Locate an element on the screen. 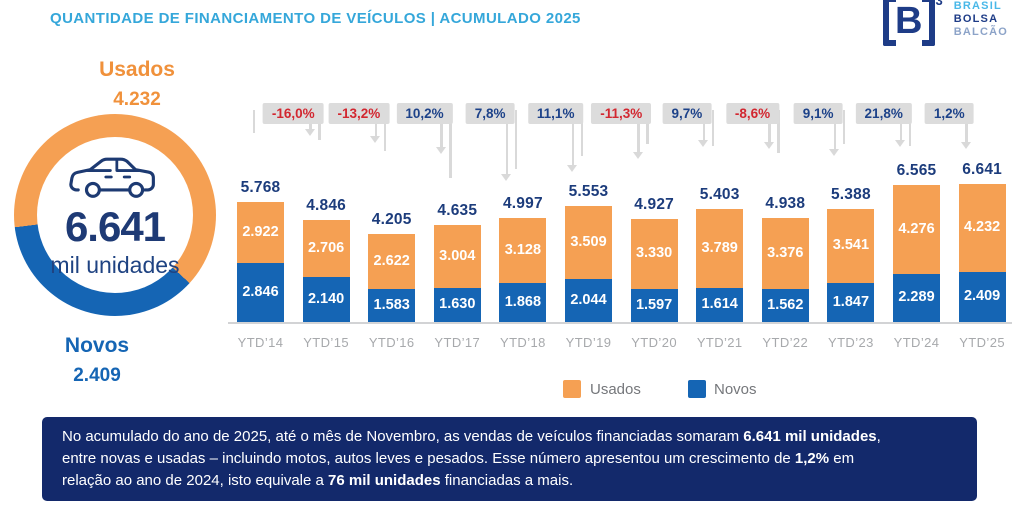 This screenshot has width=1024, height=509. pct-change-box: 7,8% is located at coordinates (490, 113).